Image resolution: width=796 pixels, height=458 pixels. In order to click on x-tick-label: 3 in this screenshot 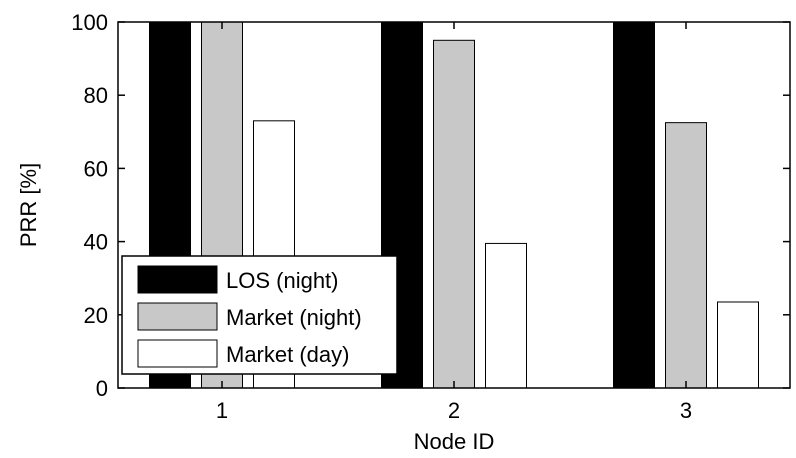, I will do `click(686, 410)`.